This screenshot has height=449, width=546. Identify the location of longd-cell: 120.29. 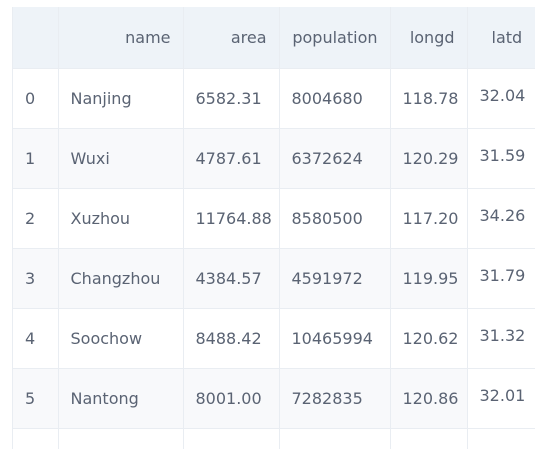
(429, 158).